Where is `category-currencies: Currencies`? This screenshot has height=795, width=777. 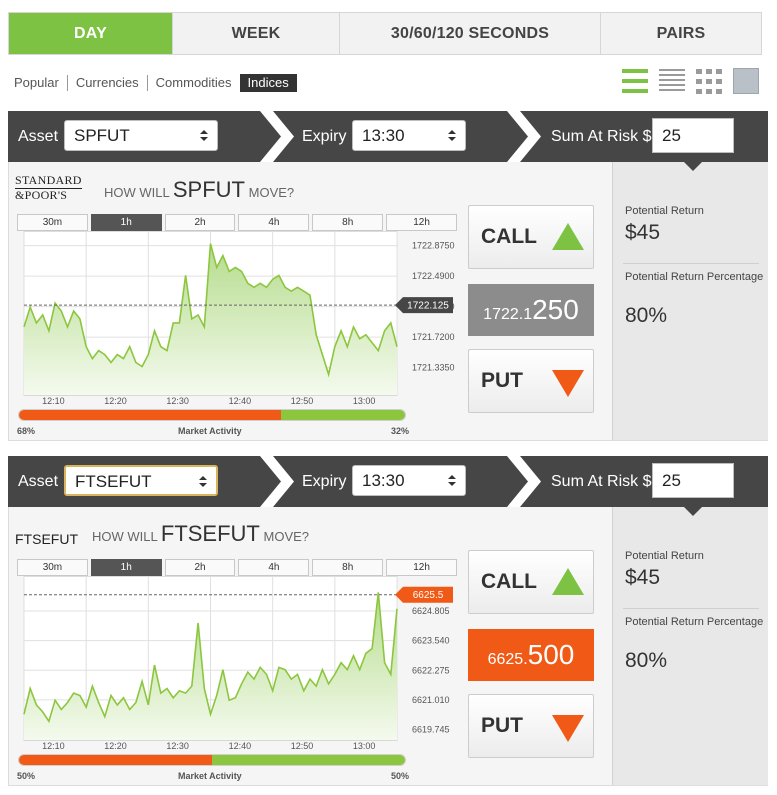
category-currencies: Currencies is located at coordinates (108, 83).